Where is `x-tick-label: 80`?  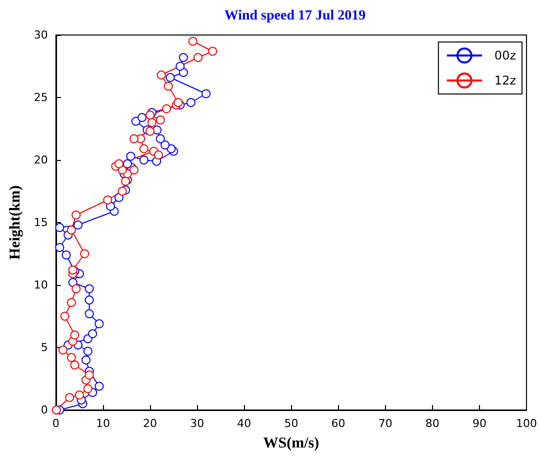
x-tick-label: 80 is located at coordinates (432, 423).